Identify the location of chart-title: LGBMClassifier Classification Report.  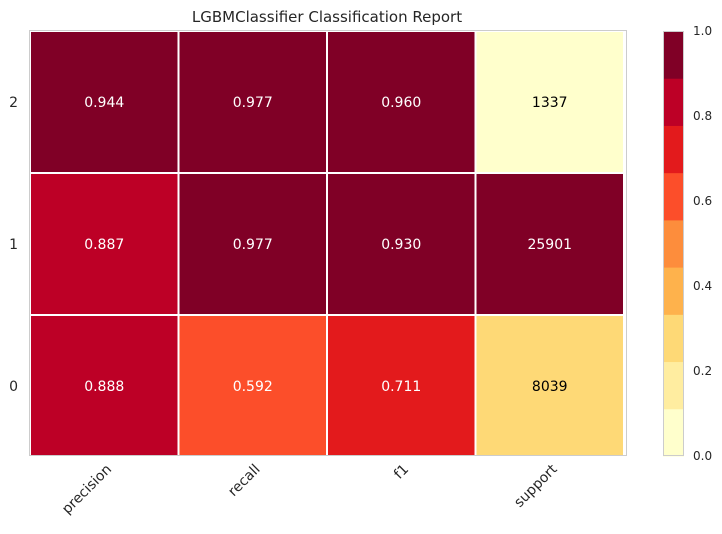
(327, 17).